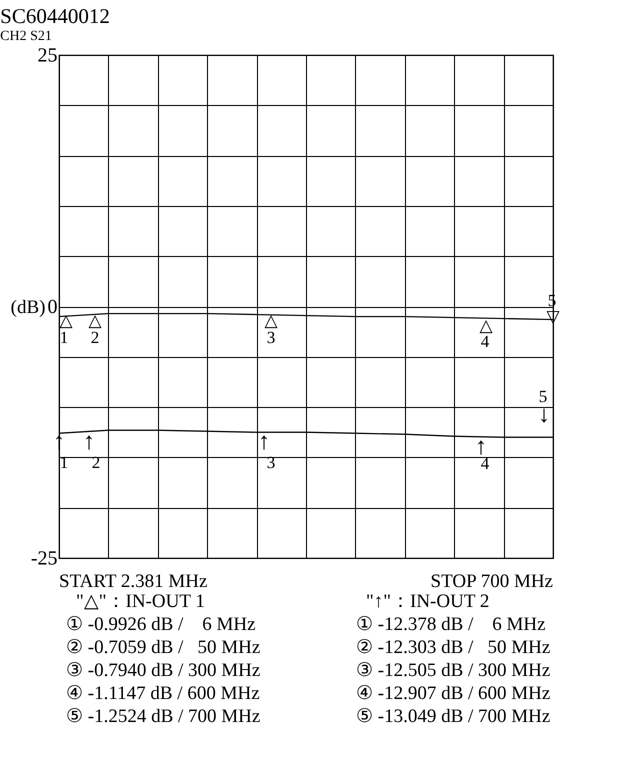 This screenshot has width=635, height=765. What do you see at coordinates (55, 16) in the screenshot?
I see `chart-title: SC60440012` at bounding box center [55, 16].